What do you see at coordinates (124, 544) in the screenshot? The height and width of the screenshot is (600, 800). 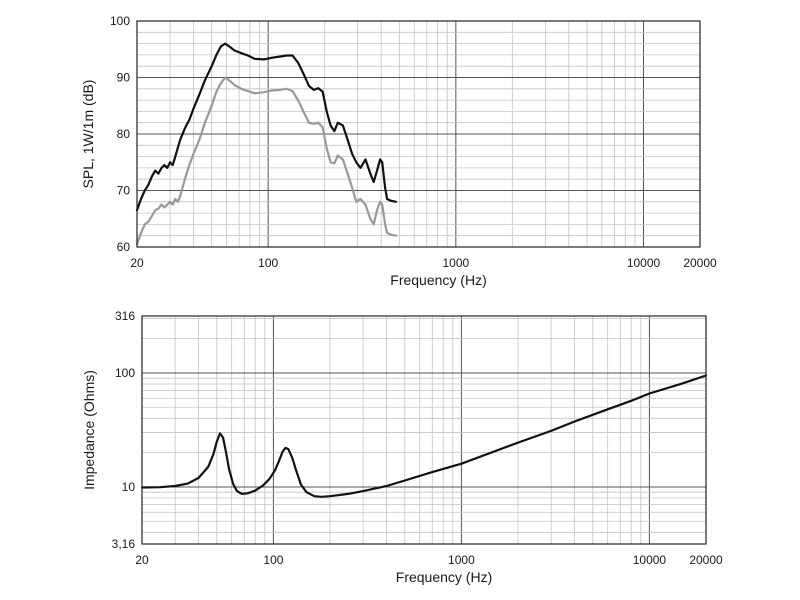 I see `impedance-y-tick-label: 3,16` at bounding box center [124, 544].